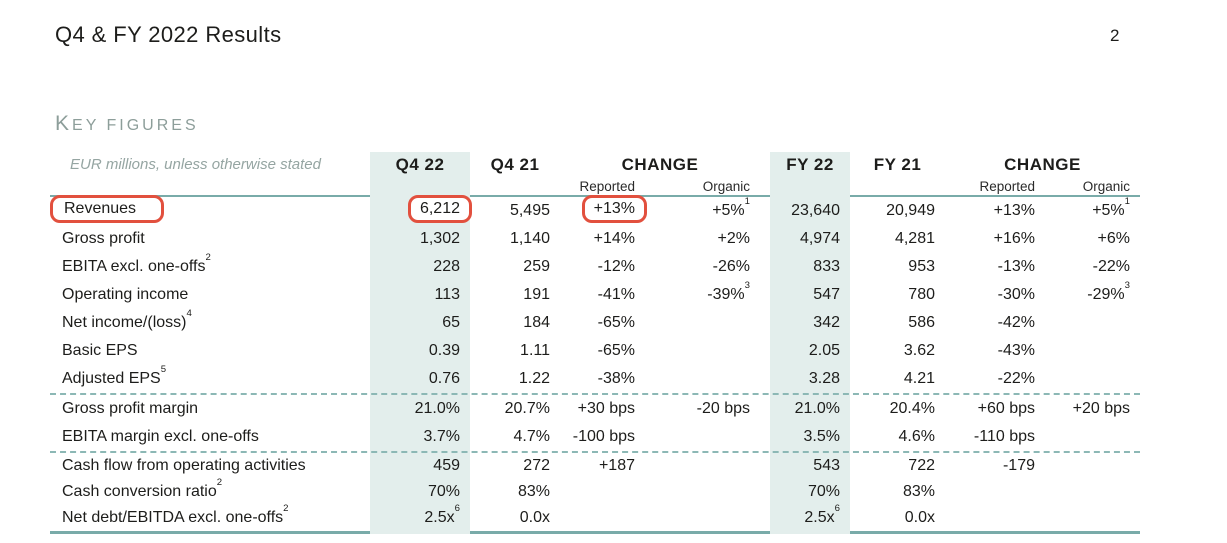  What do you see at coordinates (823, 491) in the screenshot?
I see `cell-fy-22: 70%` at bounding box center [823, 491].